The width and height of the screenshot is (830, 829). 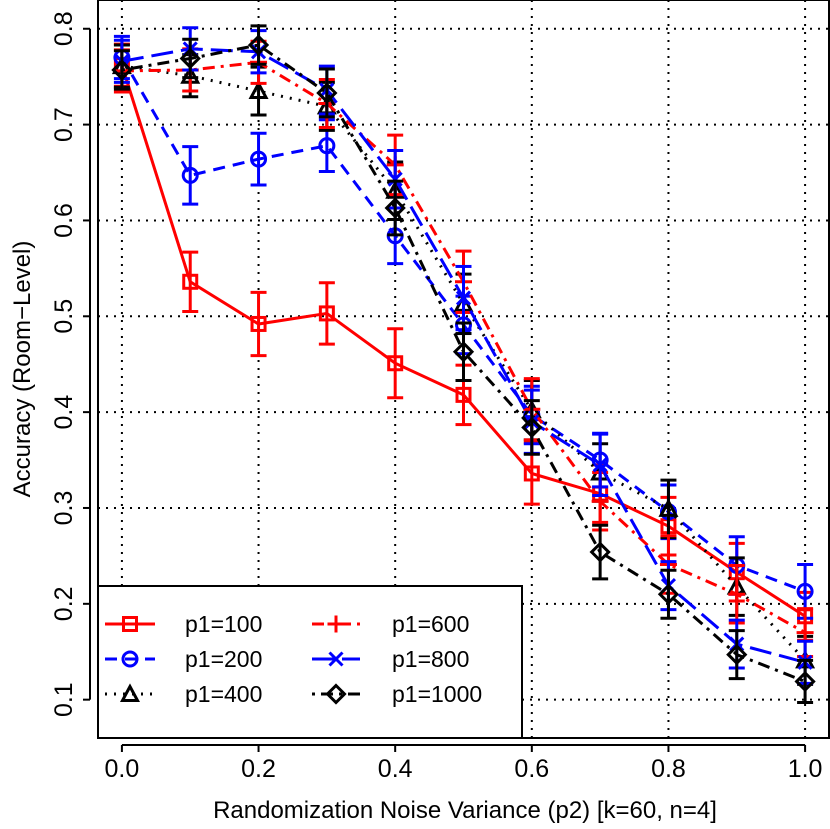 I want to click on legend-item-p1-100: p1=100, so click(x=183, y=624).